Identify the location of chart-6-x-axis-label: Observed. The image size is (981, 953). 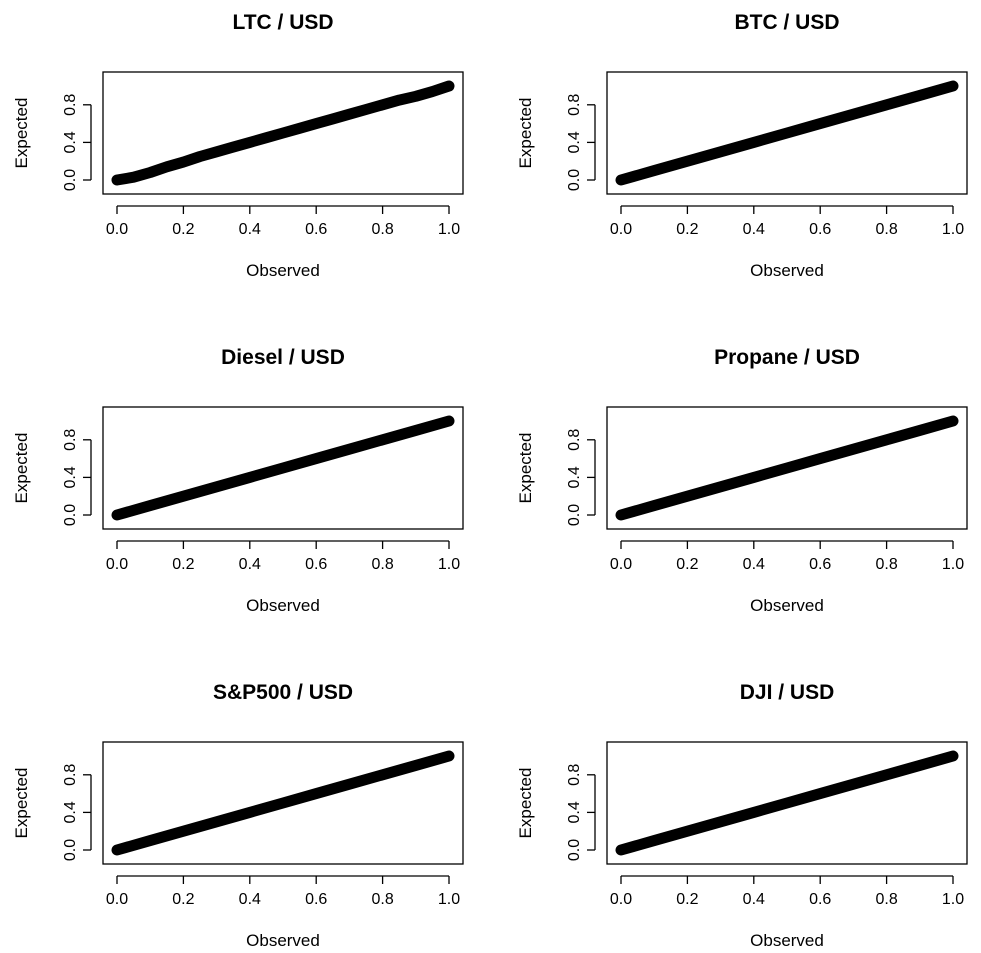
(787, 940).